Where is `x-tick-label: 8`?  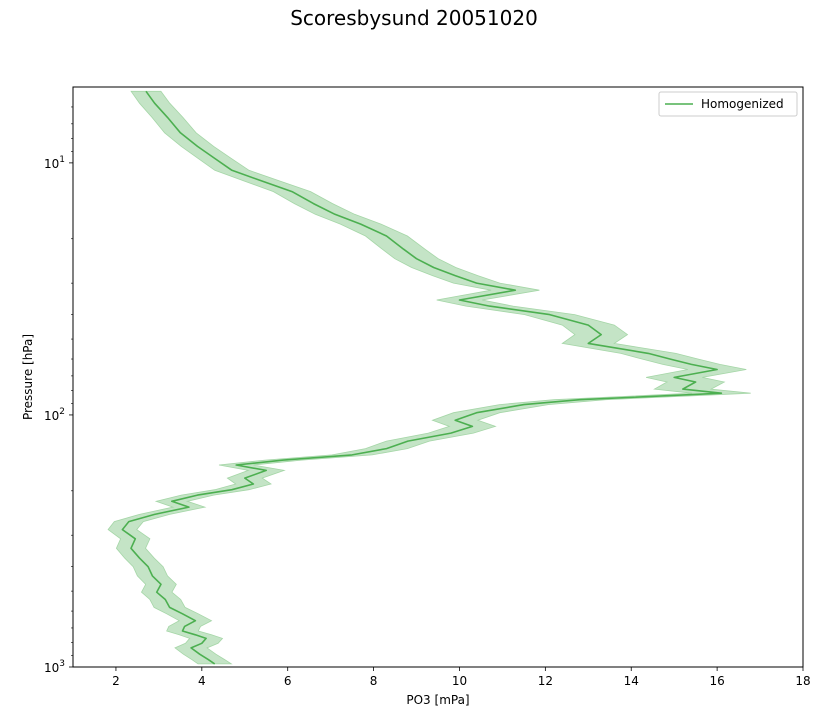
x-tick-label: 8 is located at coordinates (374, 681).